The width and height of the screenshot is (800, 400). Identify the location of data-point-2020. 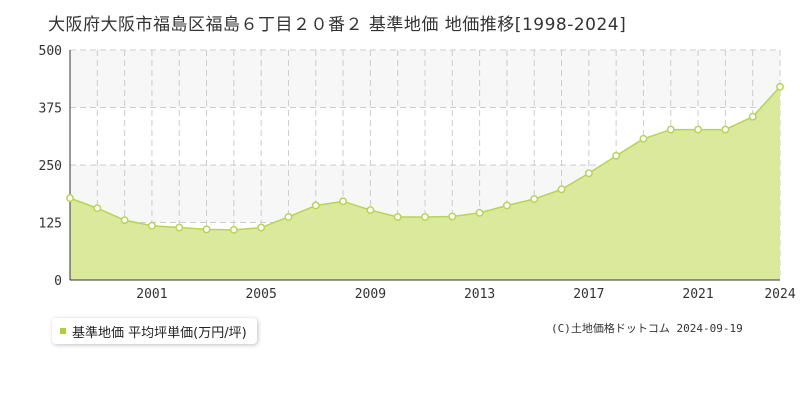
(670, 129).